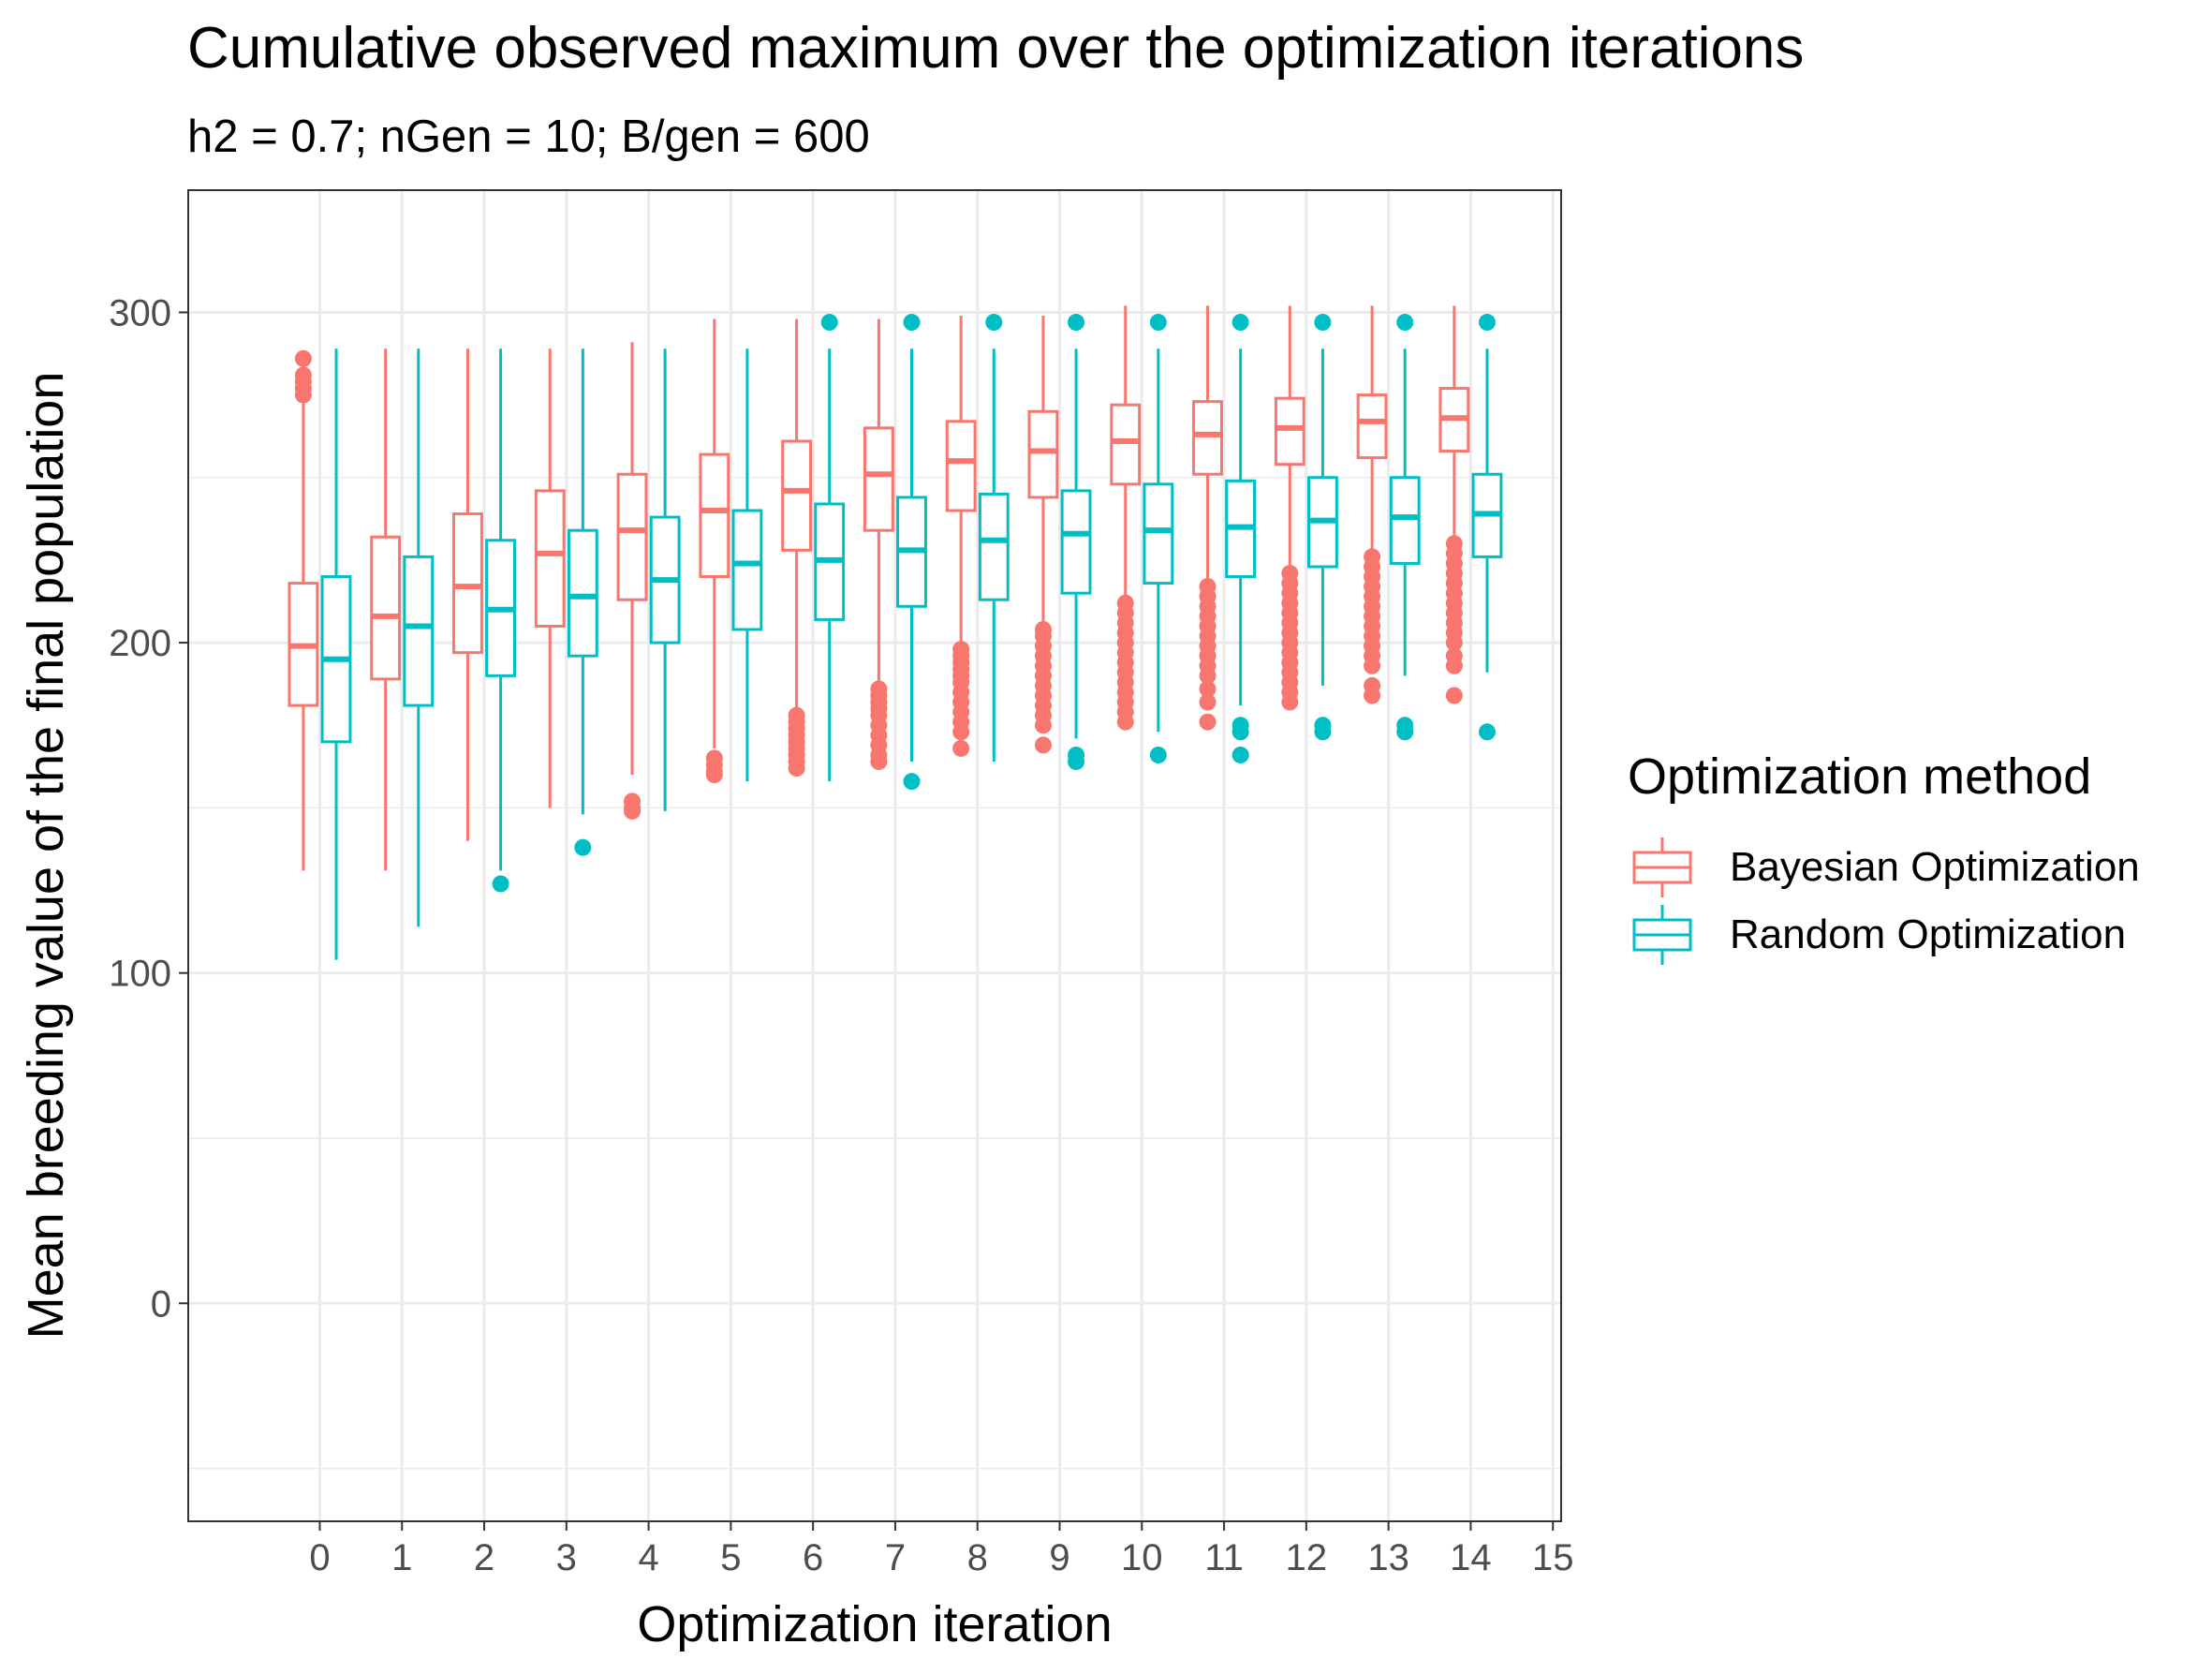 The height and width of the screenshot is (1659, 2212). I want to click on chart-subtitle: h2 = 0.7; nGen = 10; B/gen = 600, so click(528, 136).